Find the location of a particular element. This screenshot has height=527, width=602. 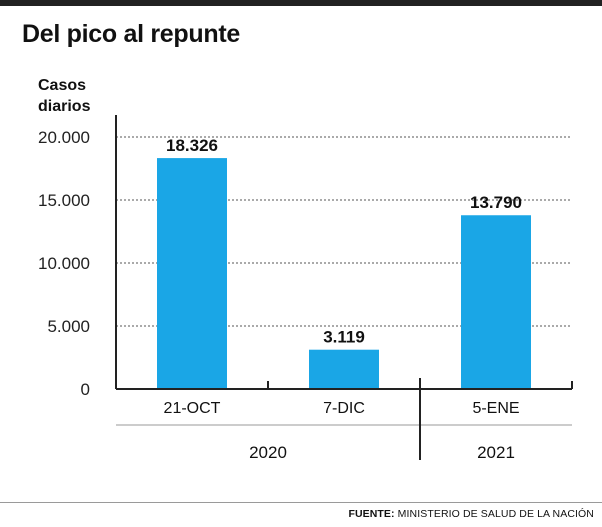

source-label: FUENTE: is located at coordinates (371, 514).